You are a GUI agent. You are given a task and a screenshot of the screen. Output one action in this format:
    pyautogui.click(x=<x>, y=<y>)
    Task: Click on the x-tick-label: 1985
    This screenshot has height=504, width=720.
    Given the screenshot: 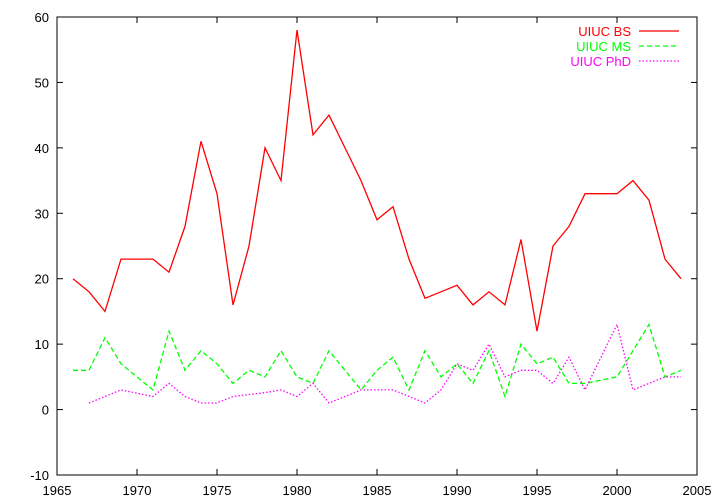 What is the action you would take?
    pyautogui.click(x=377, y=490)
    